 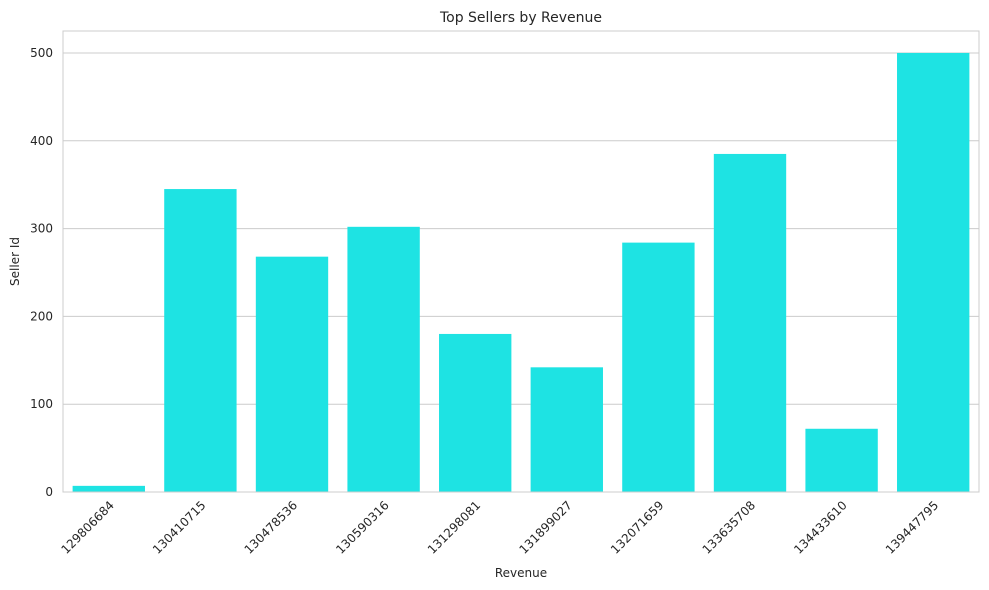 What do you see at coordinates (15, 261) in the screenshot?
I see `y-axis-label: Seller Id` at bounding box center [15, 261].